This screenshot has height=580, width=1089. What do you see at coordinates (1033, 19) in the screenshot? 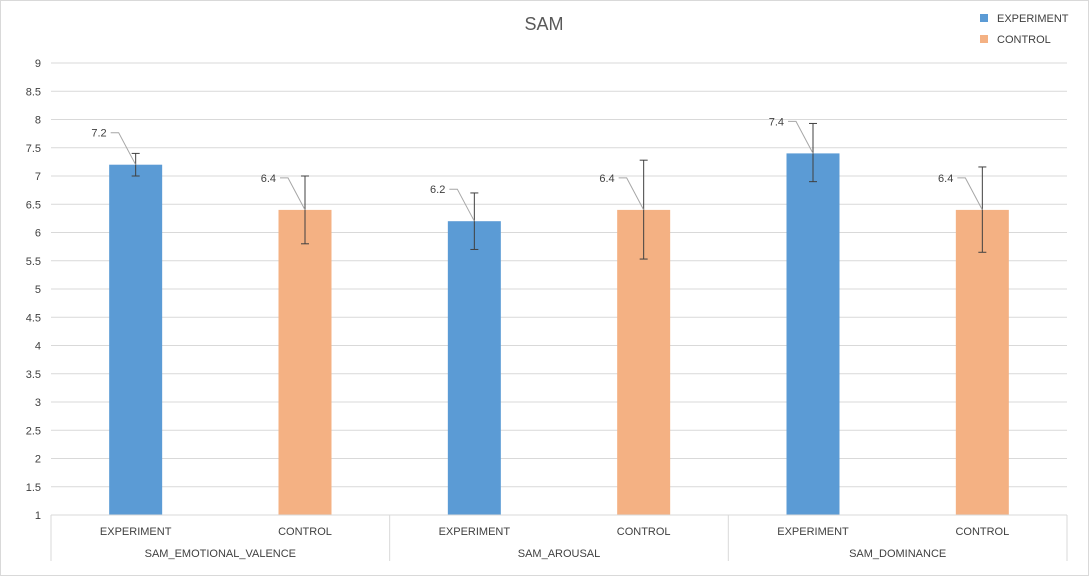
I see `legend-label-experiment: EXPERIMENT` at bounding box center [1033, 19].